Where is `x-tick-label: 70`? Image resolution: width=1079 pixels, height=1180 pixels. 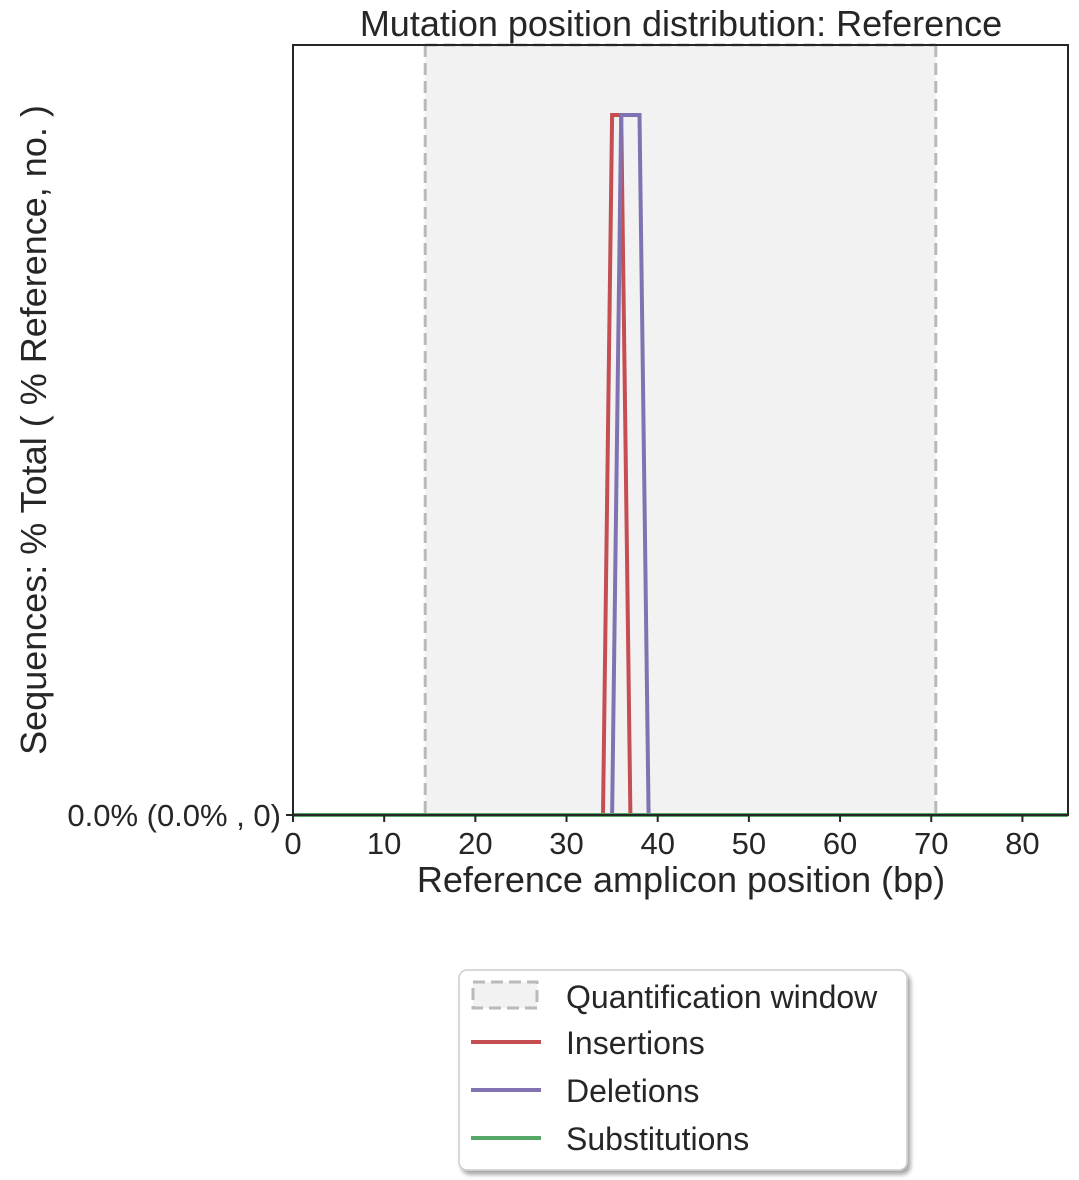 x-tick-label: 70 is located at coordinates (931, 843).